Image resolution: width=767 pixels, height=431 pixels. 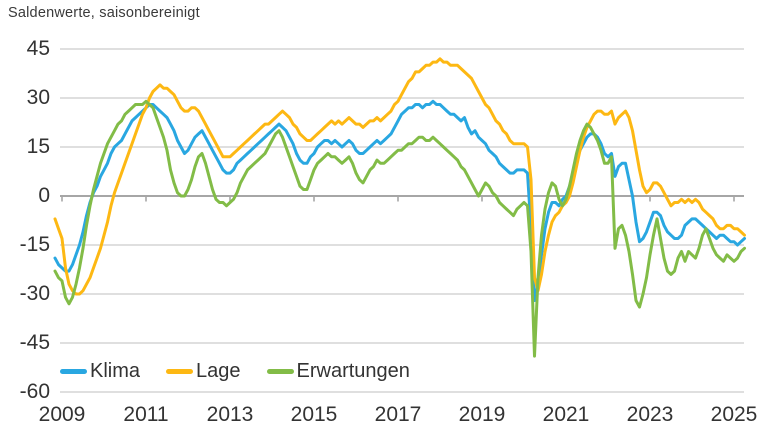 What do you see at coordinates (115, 371) in the screenshot?
I see `legend-label-klima: Klima` at bounding box center [115, 371].